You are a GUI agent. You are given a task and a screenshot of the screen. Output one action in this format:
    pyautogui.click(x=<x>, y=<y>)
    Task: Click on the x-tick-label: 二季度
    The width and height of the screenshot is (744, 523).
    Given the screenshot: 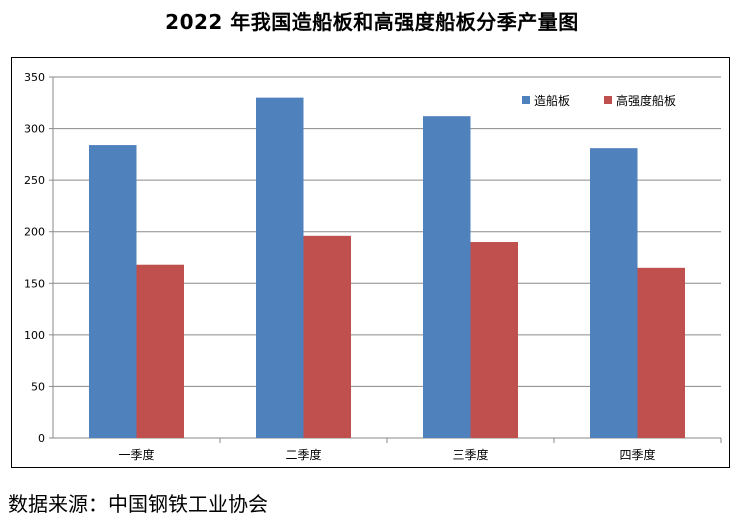 What is the action you would take?
    pyautogui.click(x=303, y=454)
    